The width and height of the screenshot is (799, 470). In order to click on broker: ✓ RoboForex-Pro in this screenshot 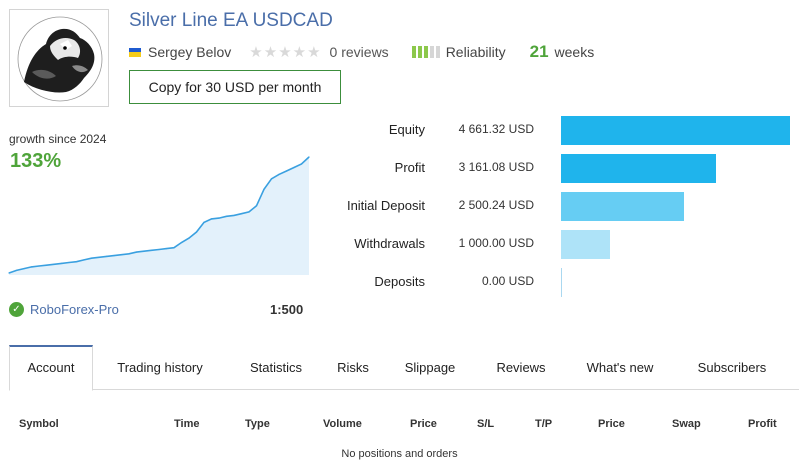, I will do `click(64, 309)`.